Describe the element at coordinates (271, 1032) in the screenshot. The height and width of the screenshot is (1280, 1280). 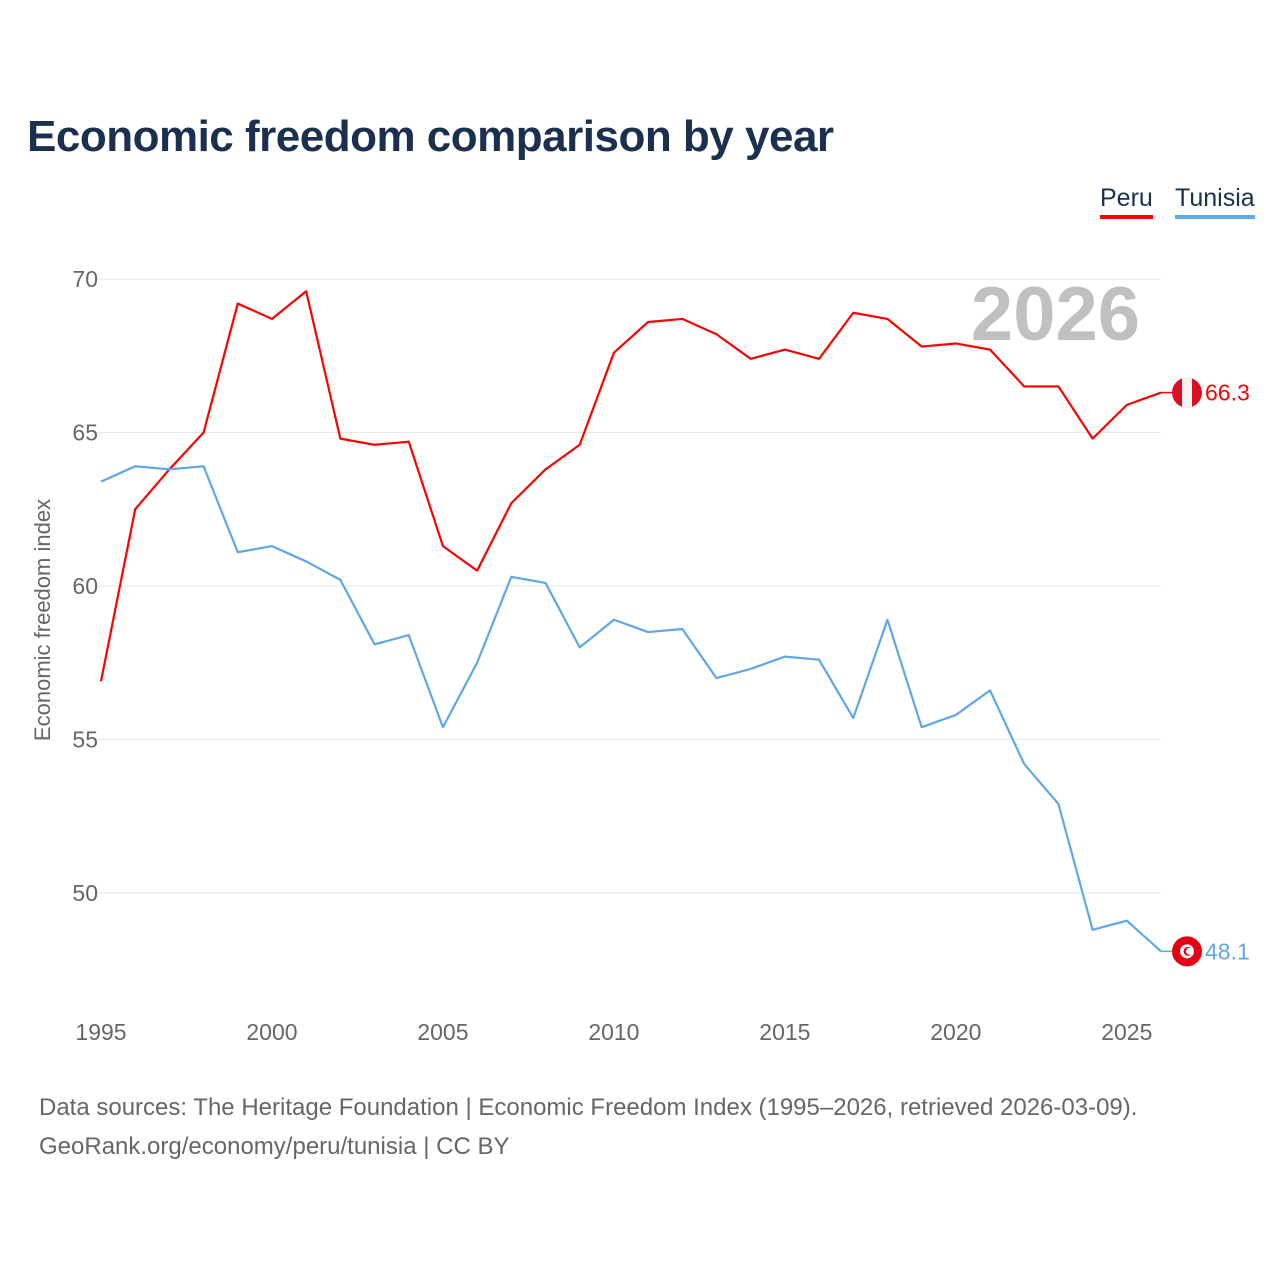
I see `x-tick-label: 2000` at that location.